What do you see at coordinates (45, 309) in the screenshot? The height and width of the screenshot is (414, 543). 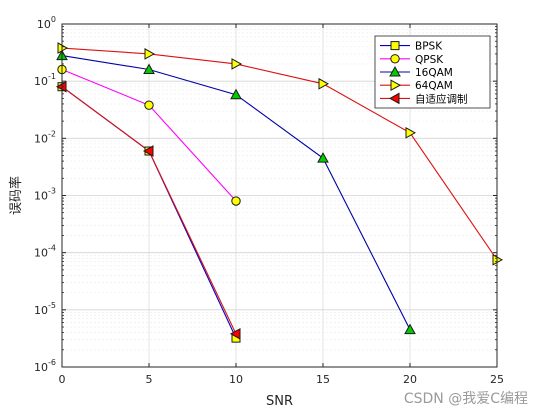 I see `y-tick-label: 10⁻⁵` at bounding box center [45, 309].